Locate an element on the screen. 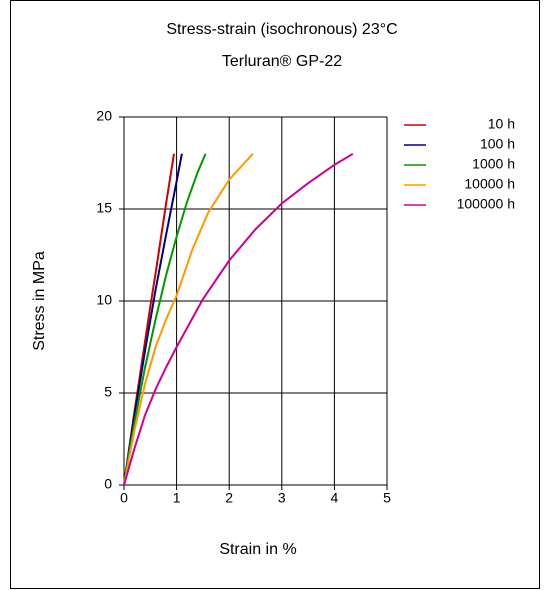 The width and height of the screenshot is (545, 590). legend-label: 1000 h is located at coordinates (493, 164).